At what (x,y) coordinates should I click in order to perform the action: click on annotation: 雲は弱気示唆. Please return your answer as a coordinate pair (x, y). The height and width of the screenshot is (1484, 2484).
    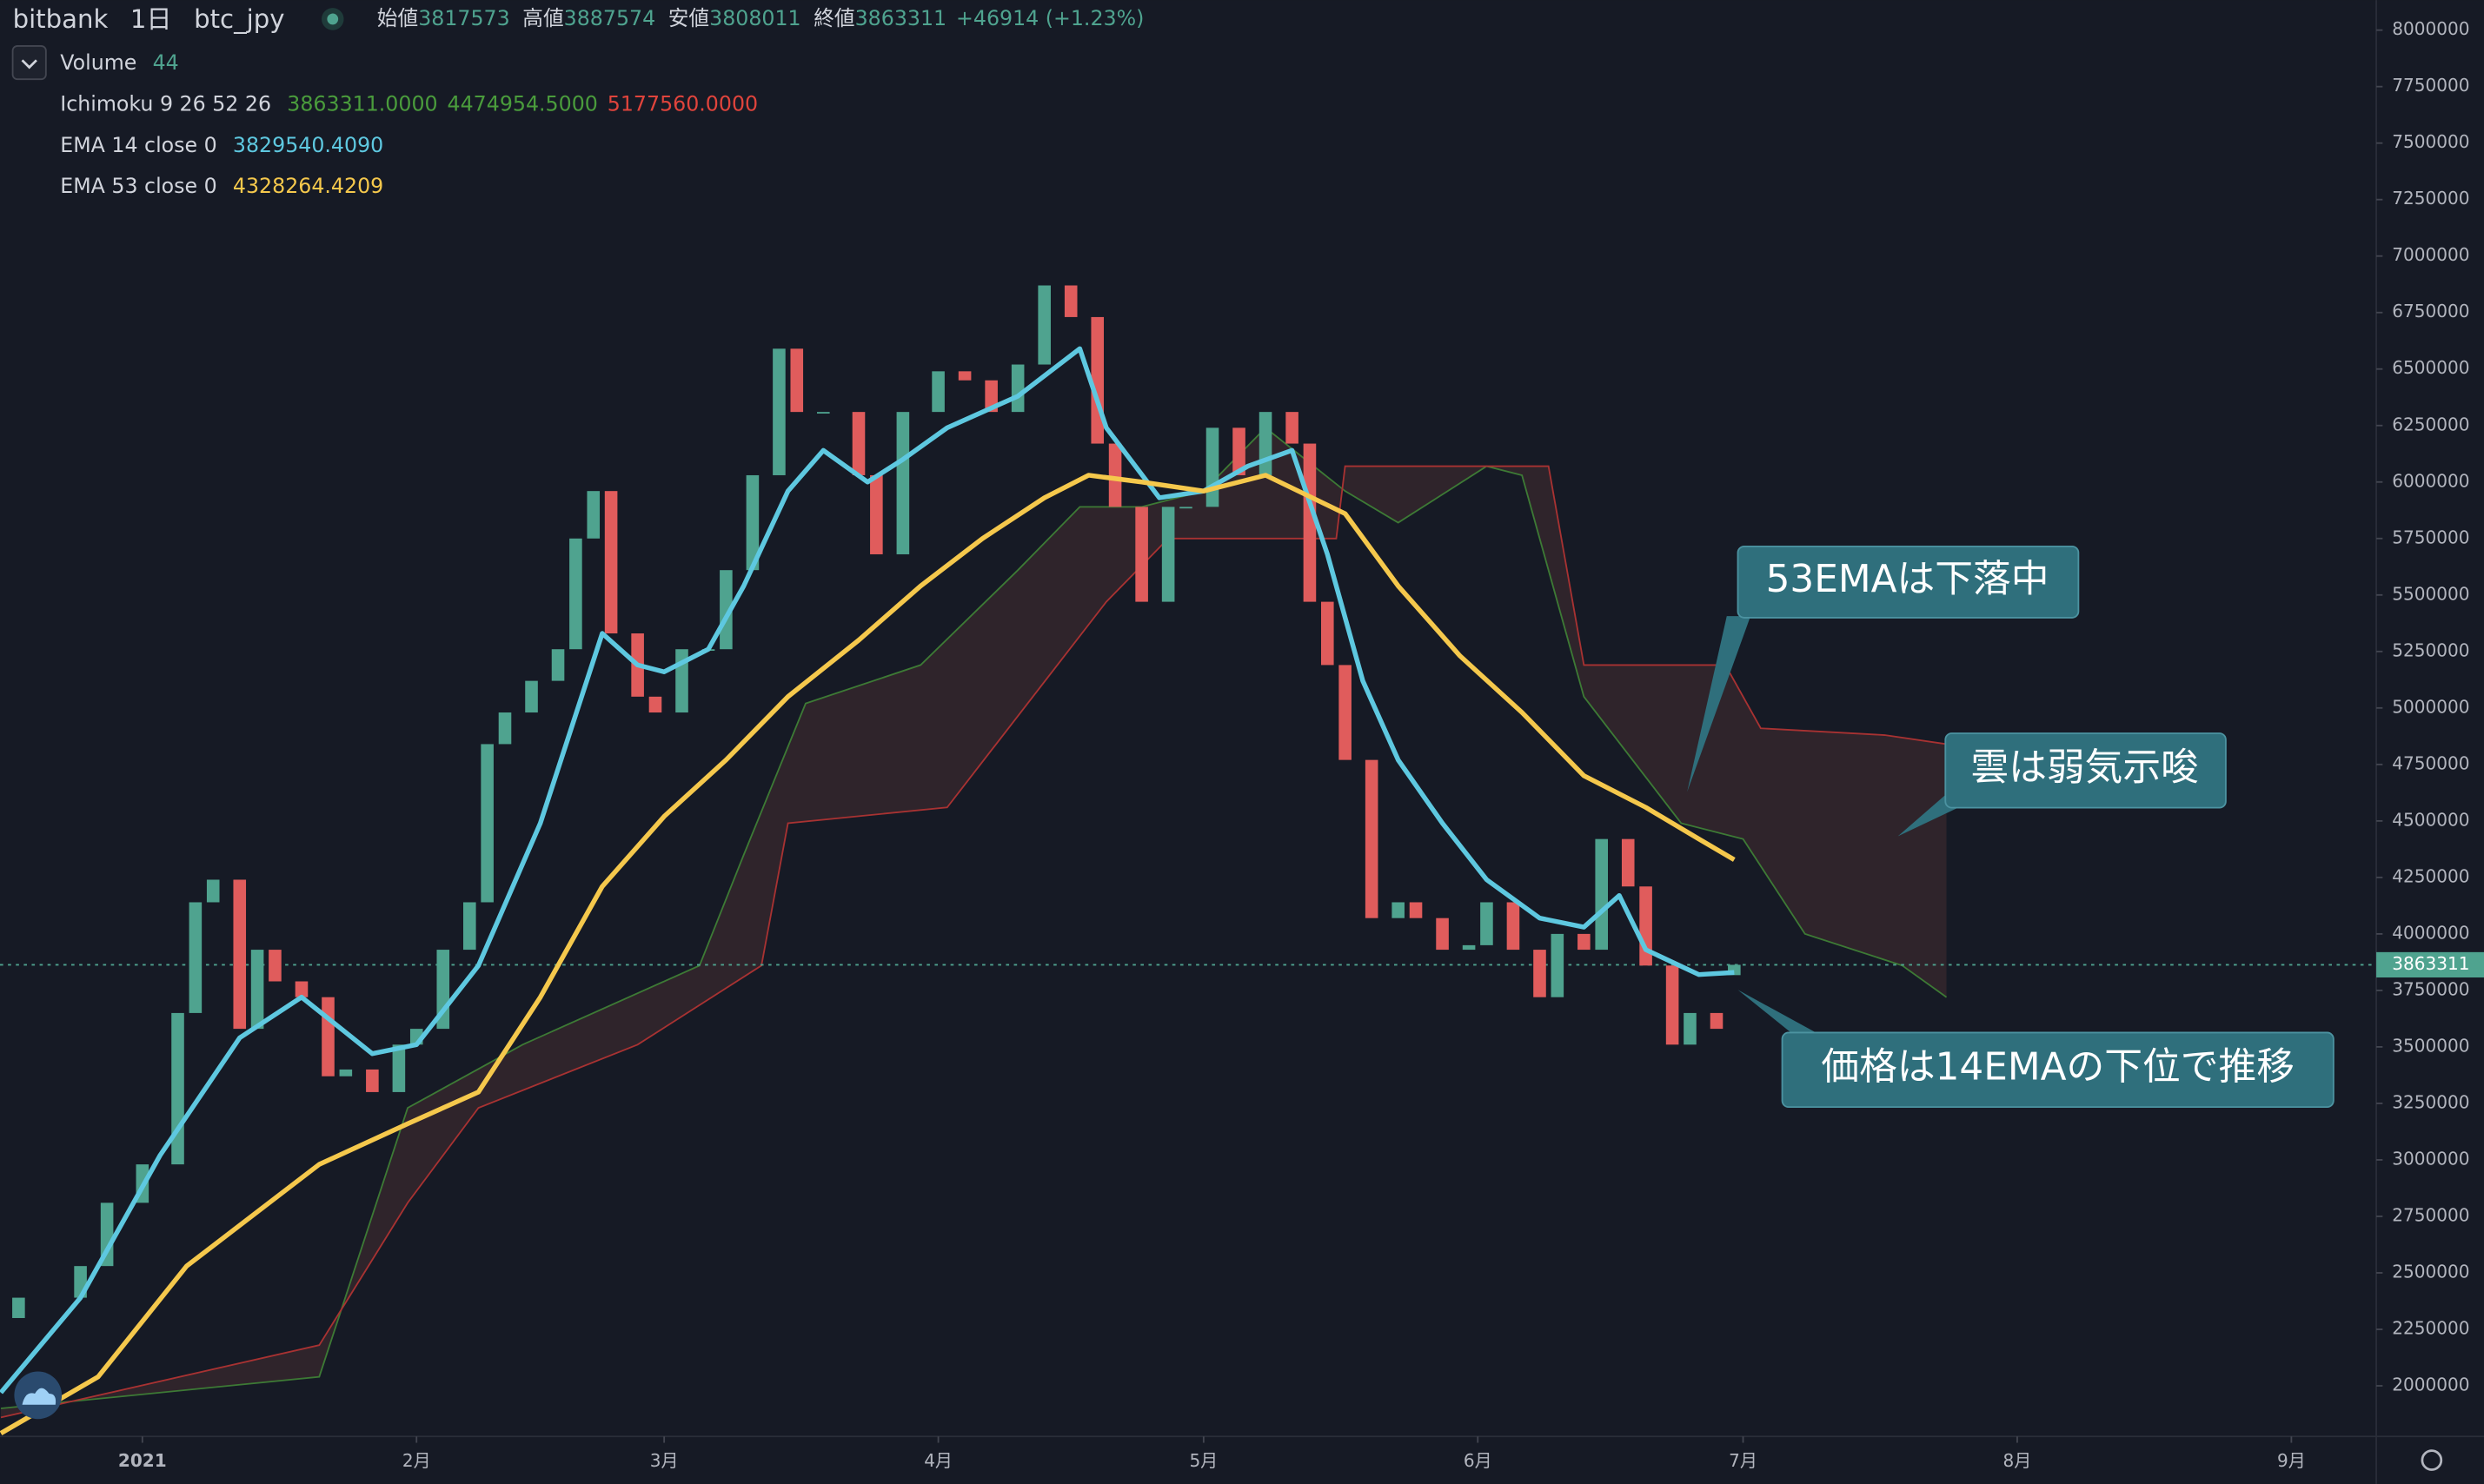
    Looking at the image, I should click on (2062, 784).